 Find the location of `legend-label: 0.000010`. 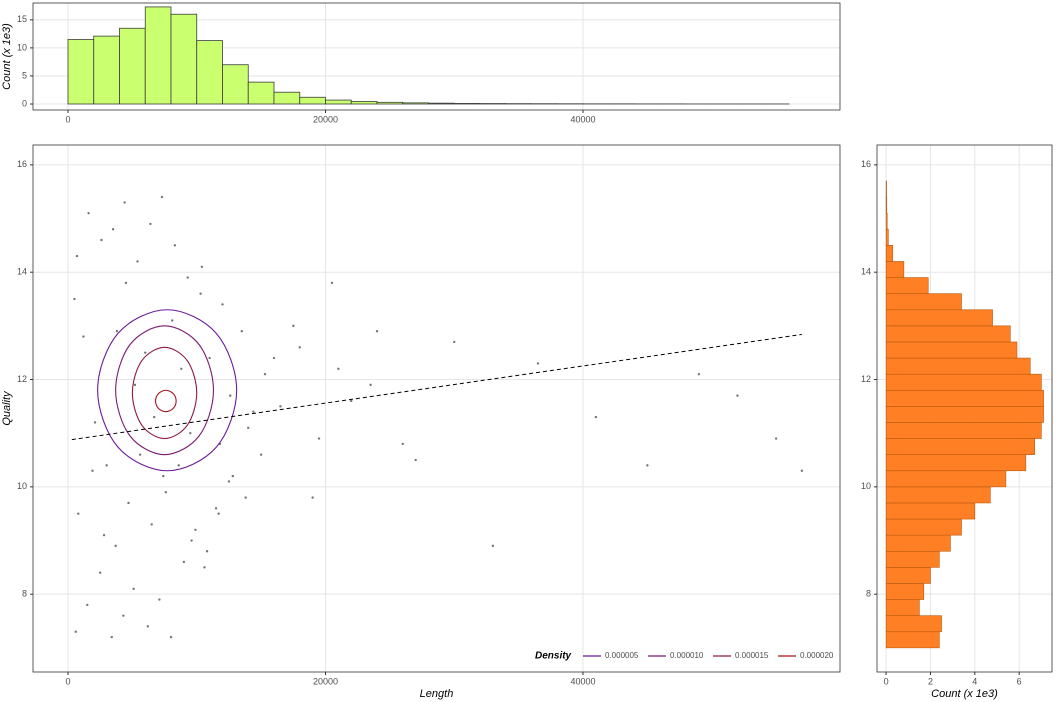

legend-label: 0.000010 is located at coordinates (687, 655).